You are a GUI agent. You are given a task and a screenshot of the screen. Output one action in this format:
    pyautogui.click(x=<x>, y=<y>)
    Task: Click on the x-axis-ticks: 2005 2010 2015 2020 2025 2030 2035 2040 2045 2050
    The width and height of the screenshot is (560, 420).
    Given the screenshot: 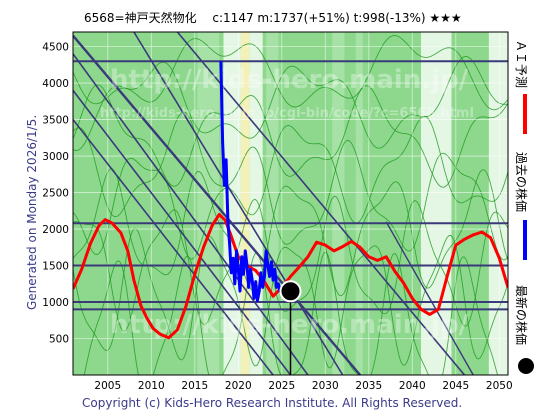 What is the action you would take?
    pyautogui.click(x=303, y=386)
    